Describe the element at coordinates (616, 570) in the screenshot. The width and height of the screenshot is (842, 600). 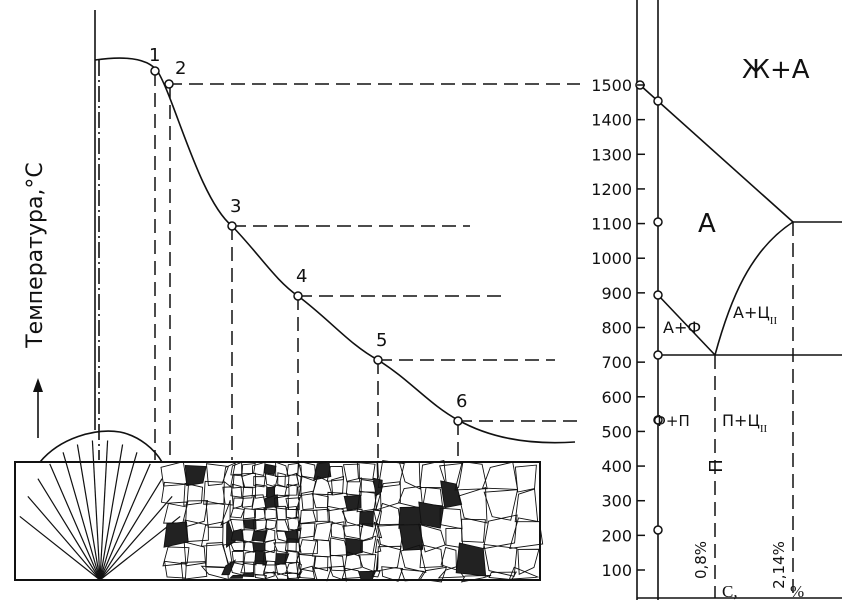
I see `y-tick-label: 100` at that location.